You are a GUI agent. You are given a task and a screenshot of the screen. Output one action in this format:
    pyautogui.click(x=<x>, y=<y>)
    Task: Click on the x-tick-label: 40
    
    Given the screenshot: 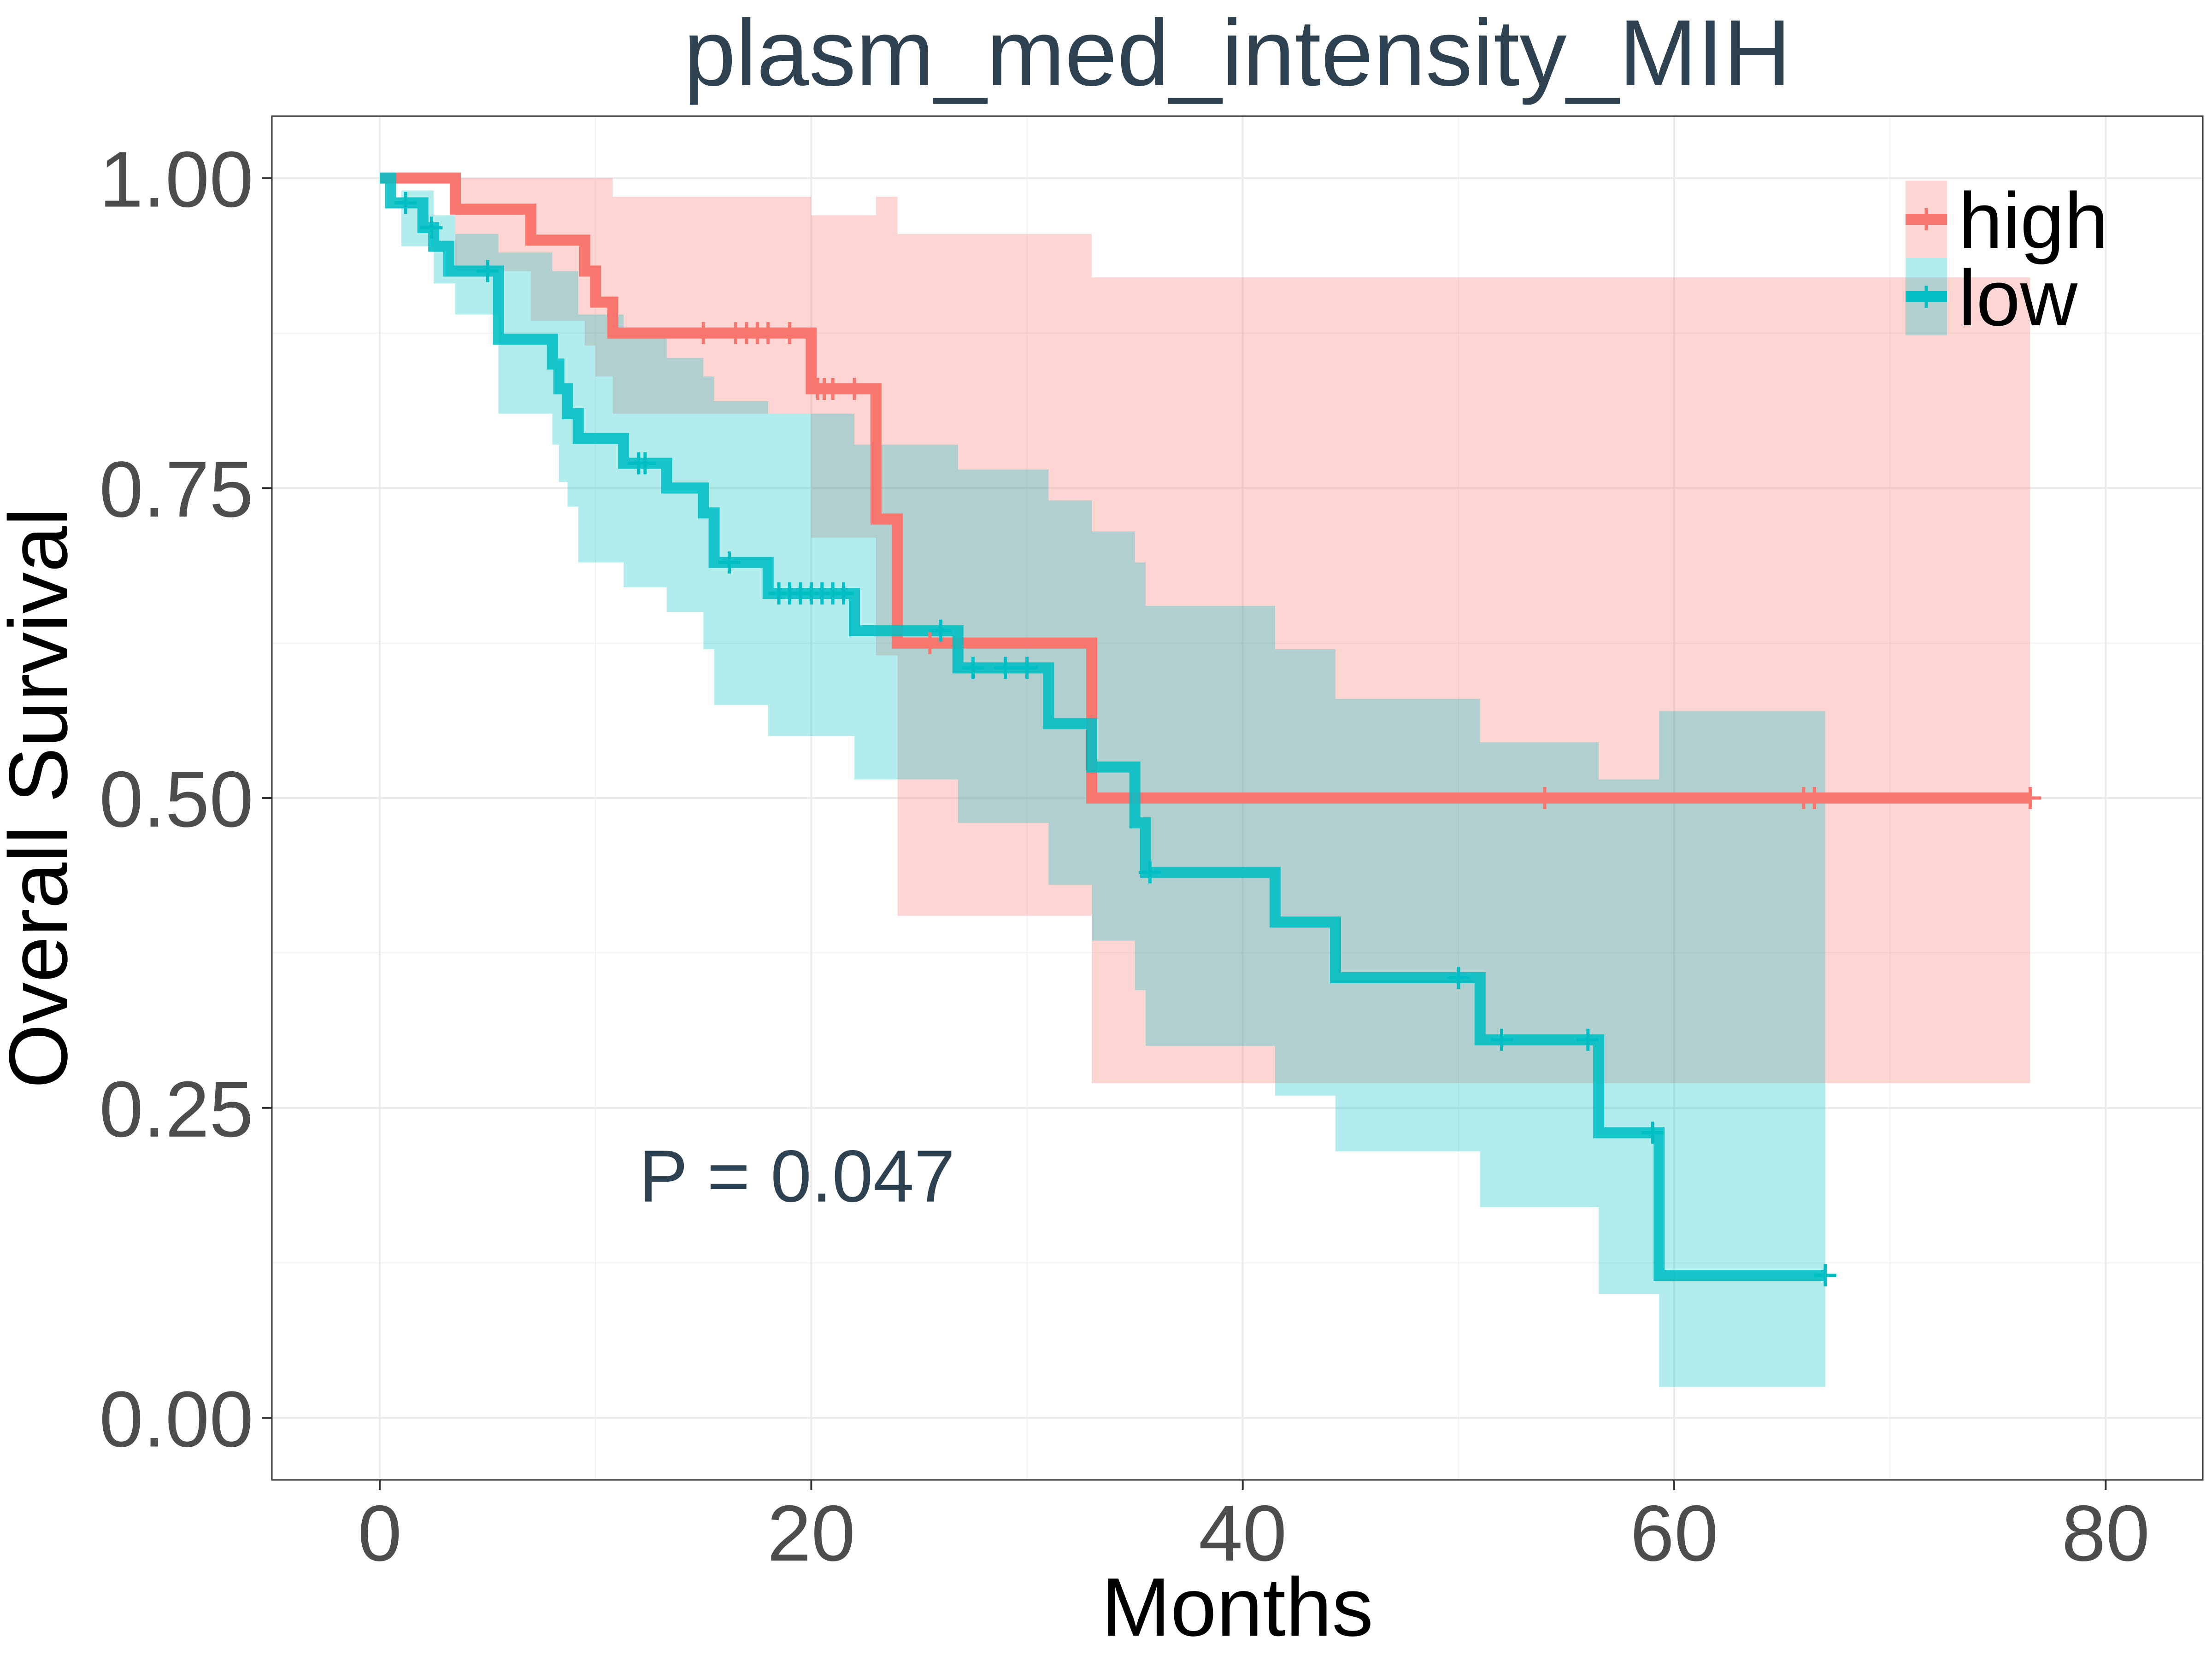 What is the action you would take?
    pyautogui.click(x=1243, y=1533)
    